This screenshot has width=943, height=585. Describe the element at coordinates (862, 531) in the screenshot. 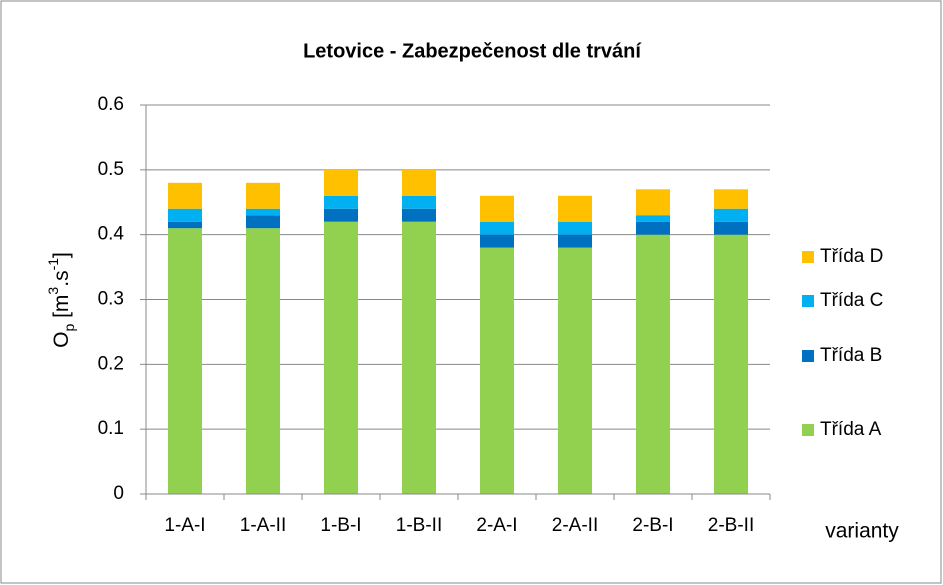

I see `x-axis-label: varianty` at that location.